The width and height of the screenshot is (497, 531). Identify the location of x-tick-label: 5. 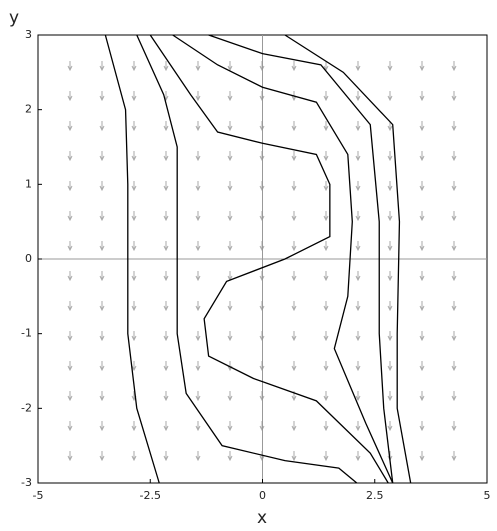
(487, 495).